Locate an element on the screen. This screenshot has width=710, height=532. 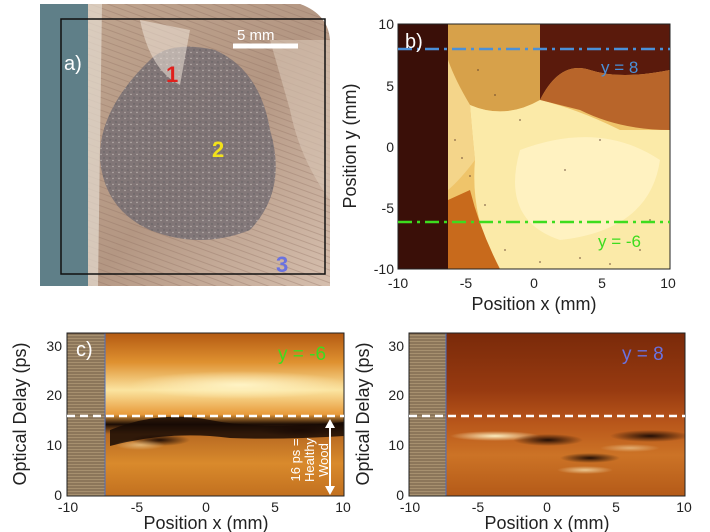
scale-bar-label: 5 mm is located at coordinates (256, 35).